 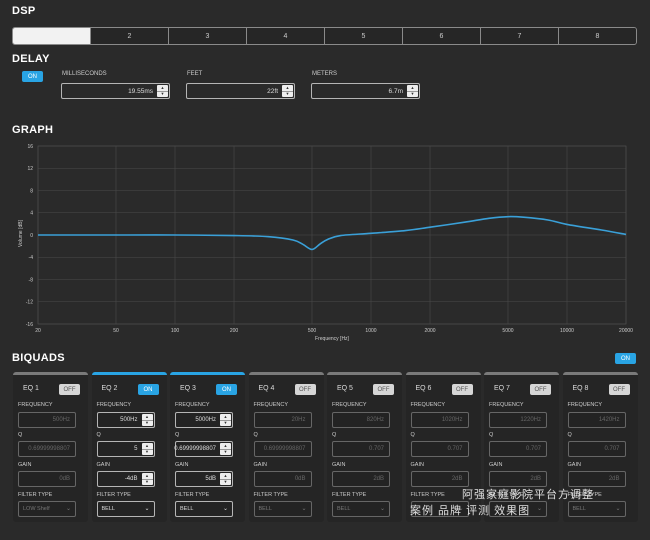 What do you see at coordinates (38, 331) in the screenshot?
I see `x-tick-label: 20` at bounding box center [38, 331].